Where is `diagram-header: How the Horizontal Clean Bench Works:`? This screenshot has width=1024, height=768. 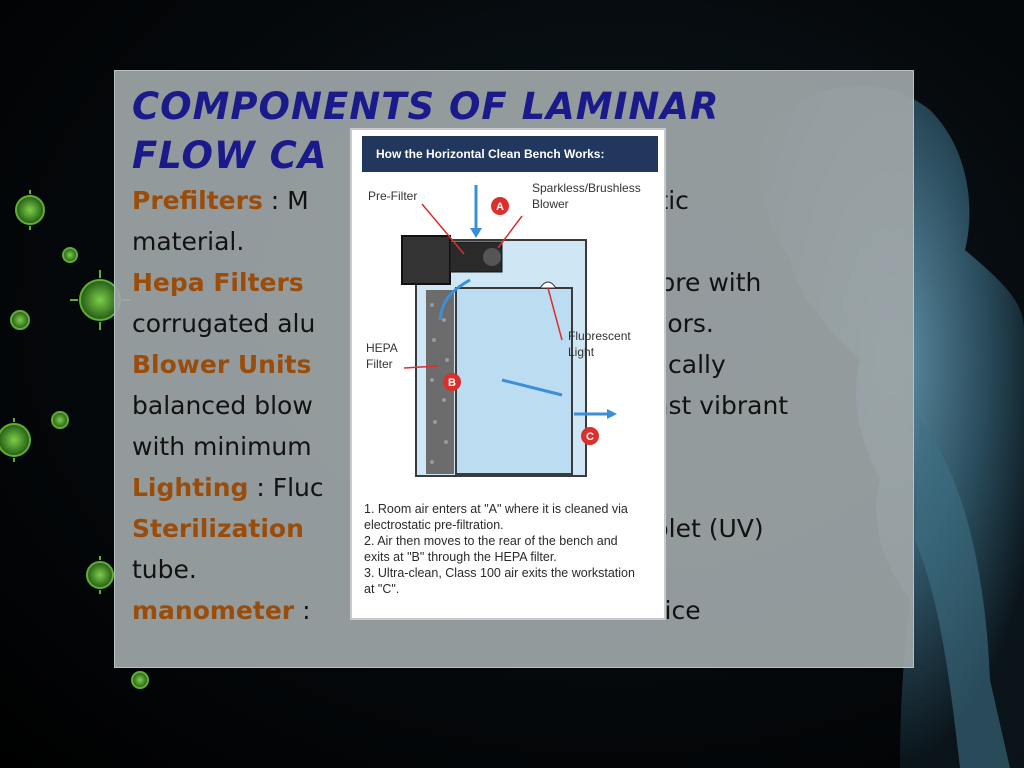
diagram-header: How the Horizontal Clean Bench Works: is located at coordinates (510, 154).